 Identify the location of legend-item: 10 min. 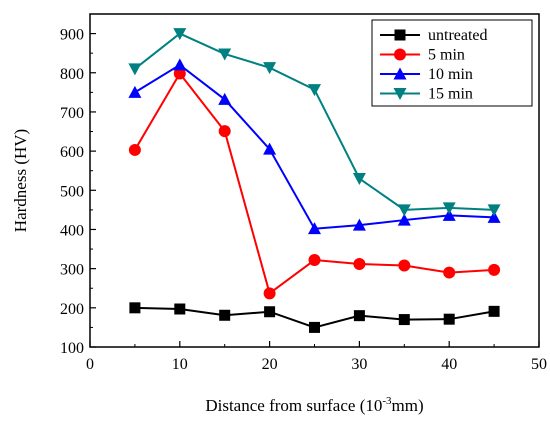
(426, 74).